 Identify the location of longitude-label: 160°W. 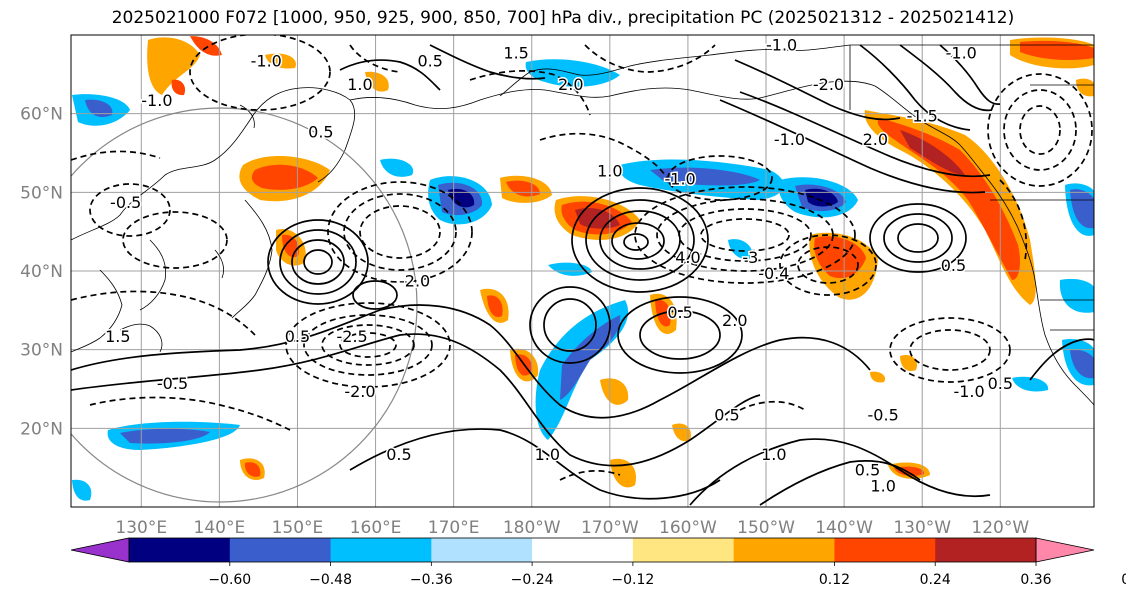
(688, 528).